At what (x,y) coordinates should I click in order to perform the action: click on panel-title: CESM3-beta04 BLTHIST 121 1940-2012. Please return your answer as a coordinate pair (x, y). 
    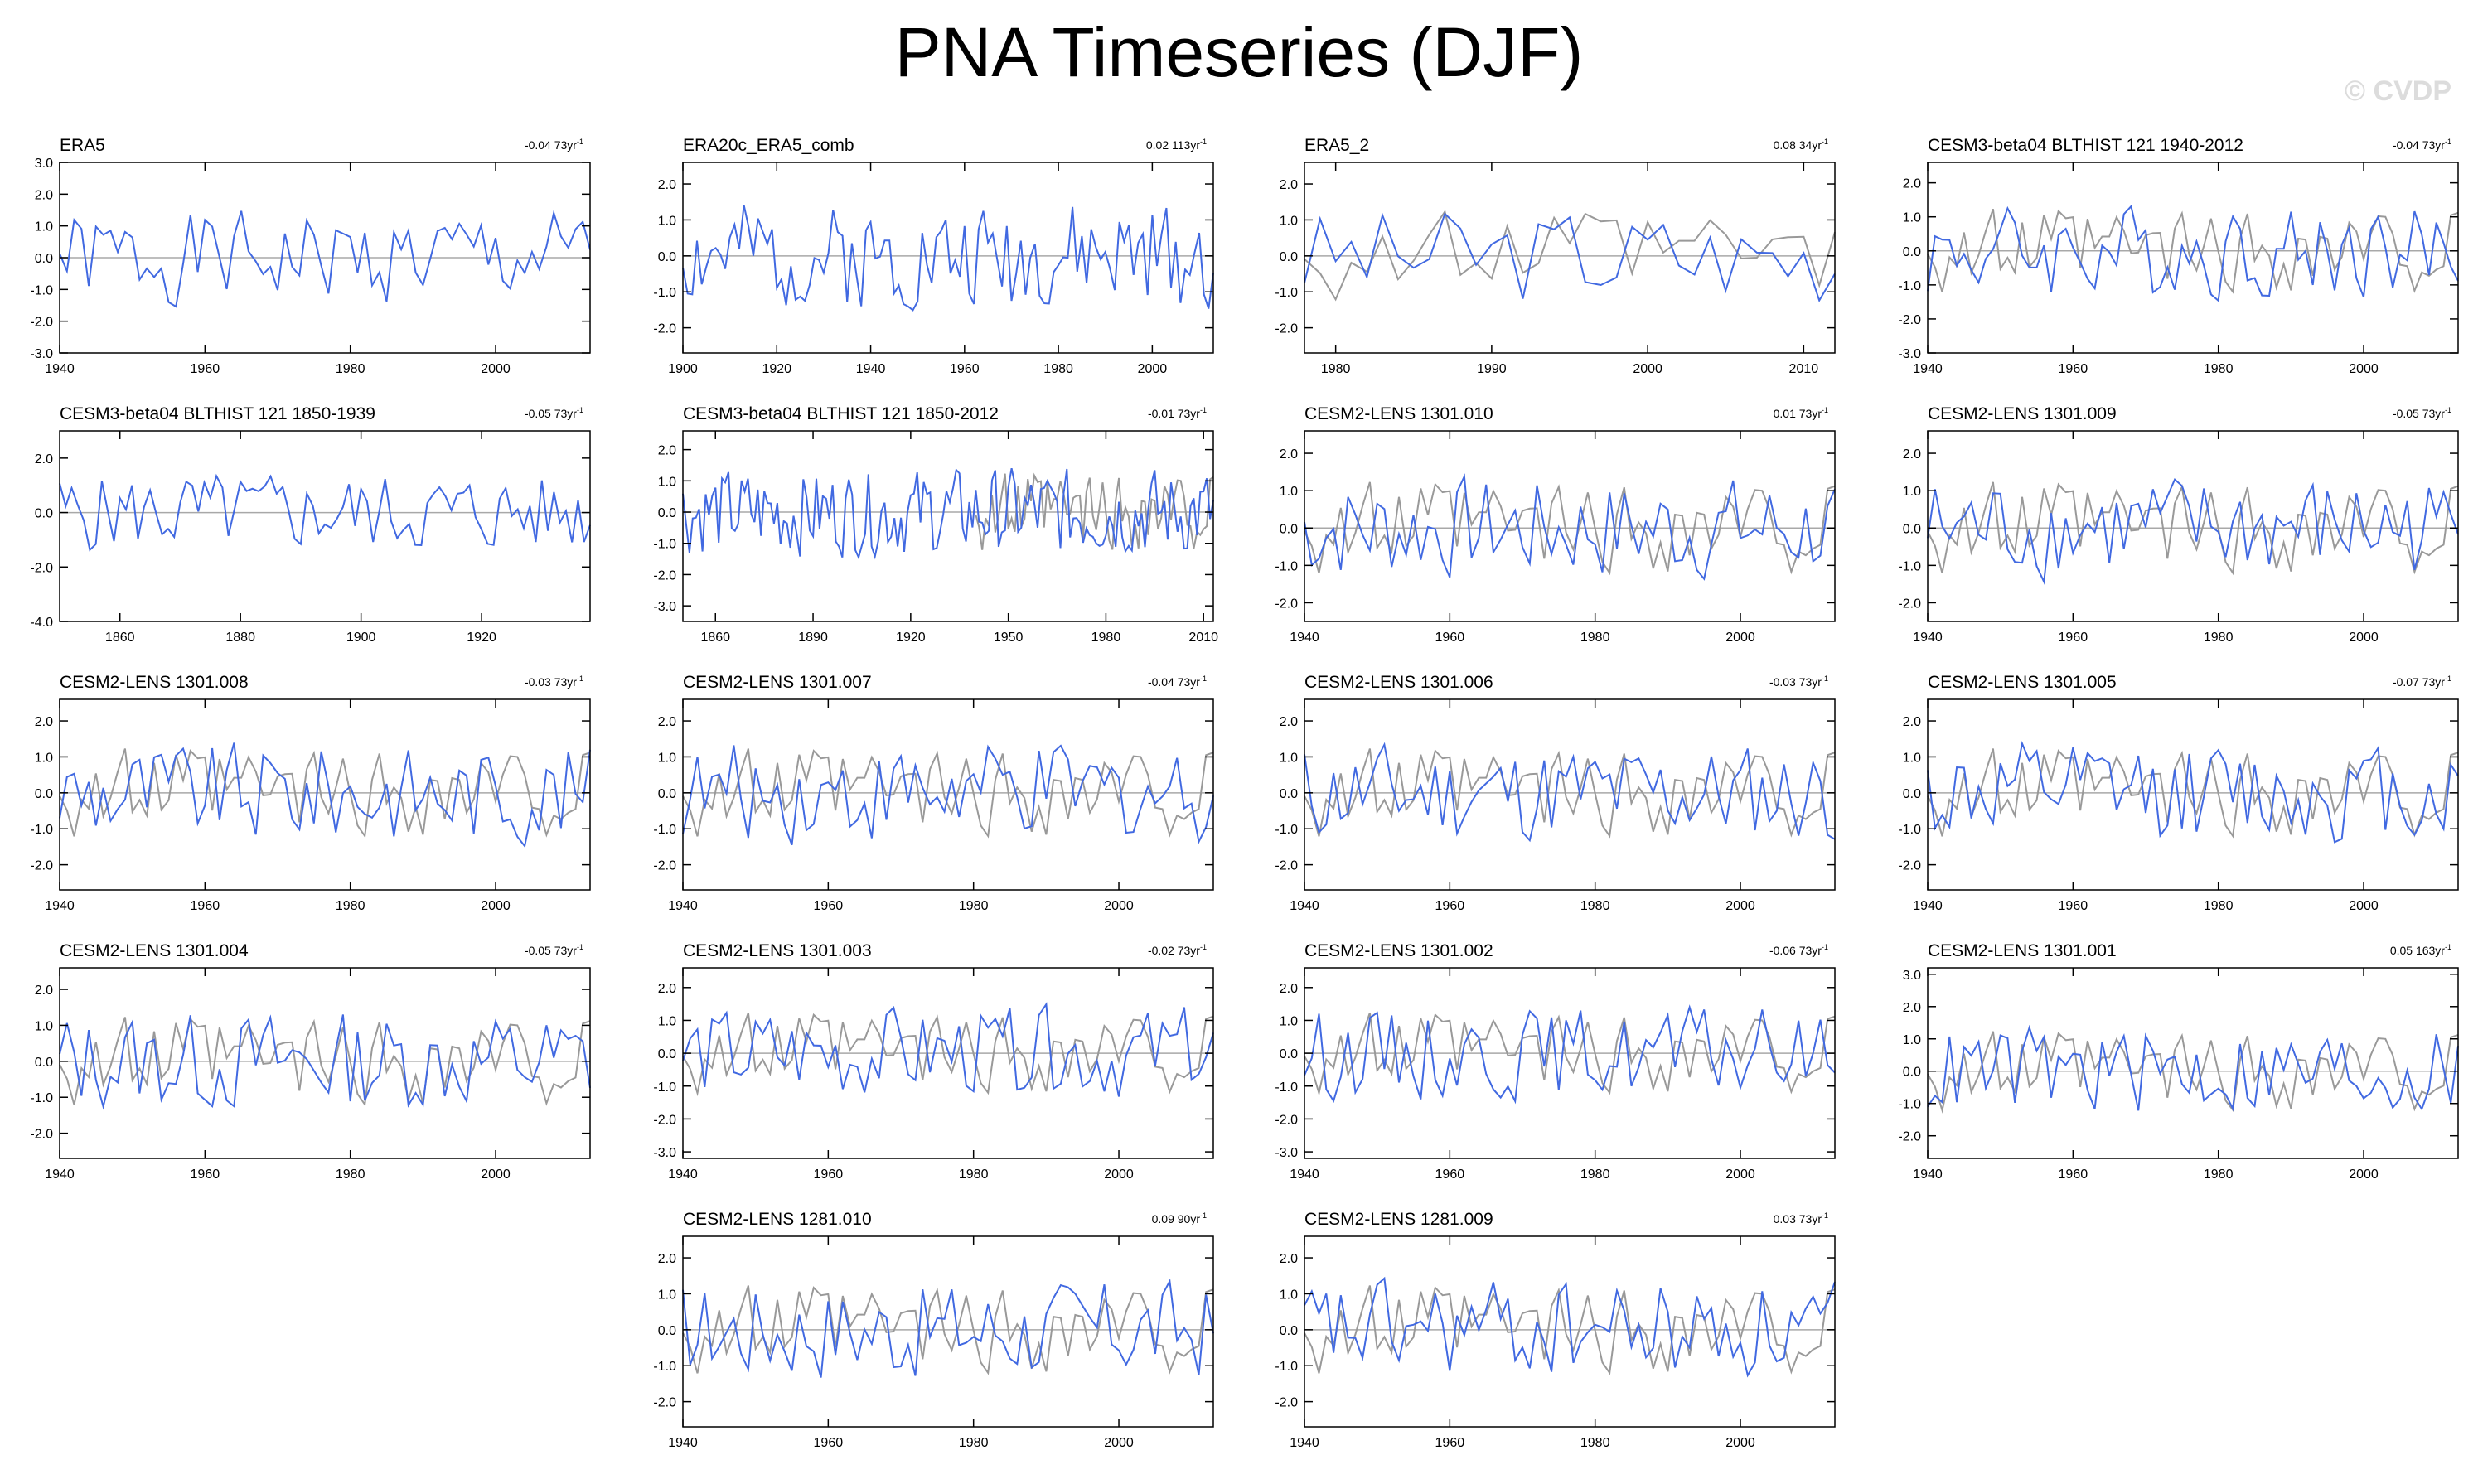
    Looking at the image, I should click on (2085, 145).